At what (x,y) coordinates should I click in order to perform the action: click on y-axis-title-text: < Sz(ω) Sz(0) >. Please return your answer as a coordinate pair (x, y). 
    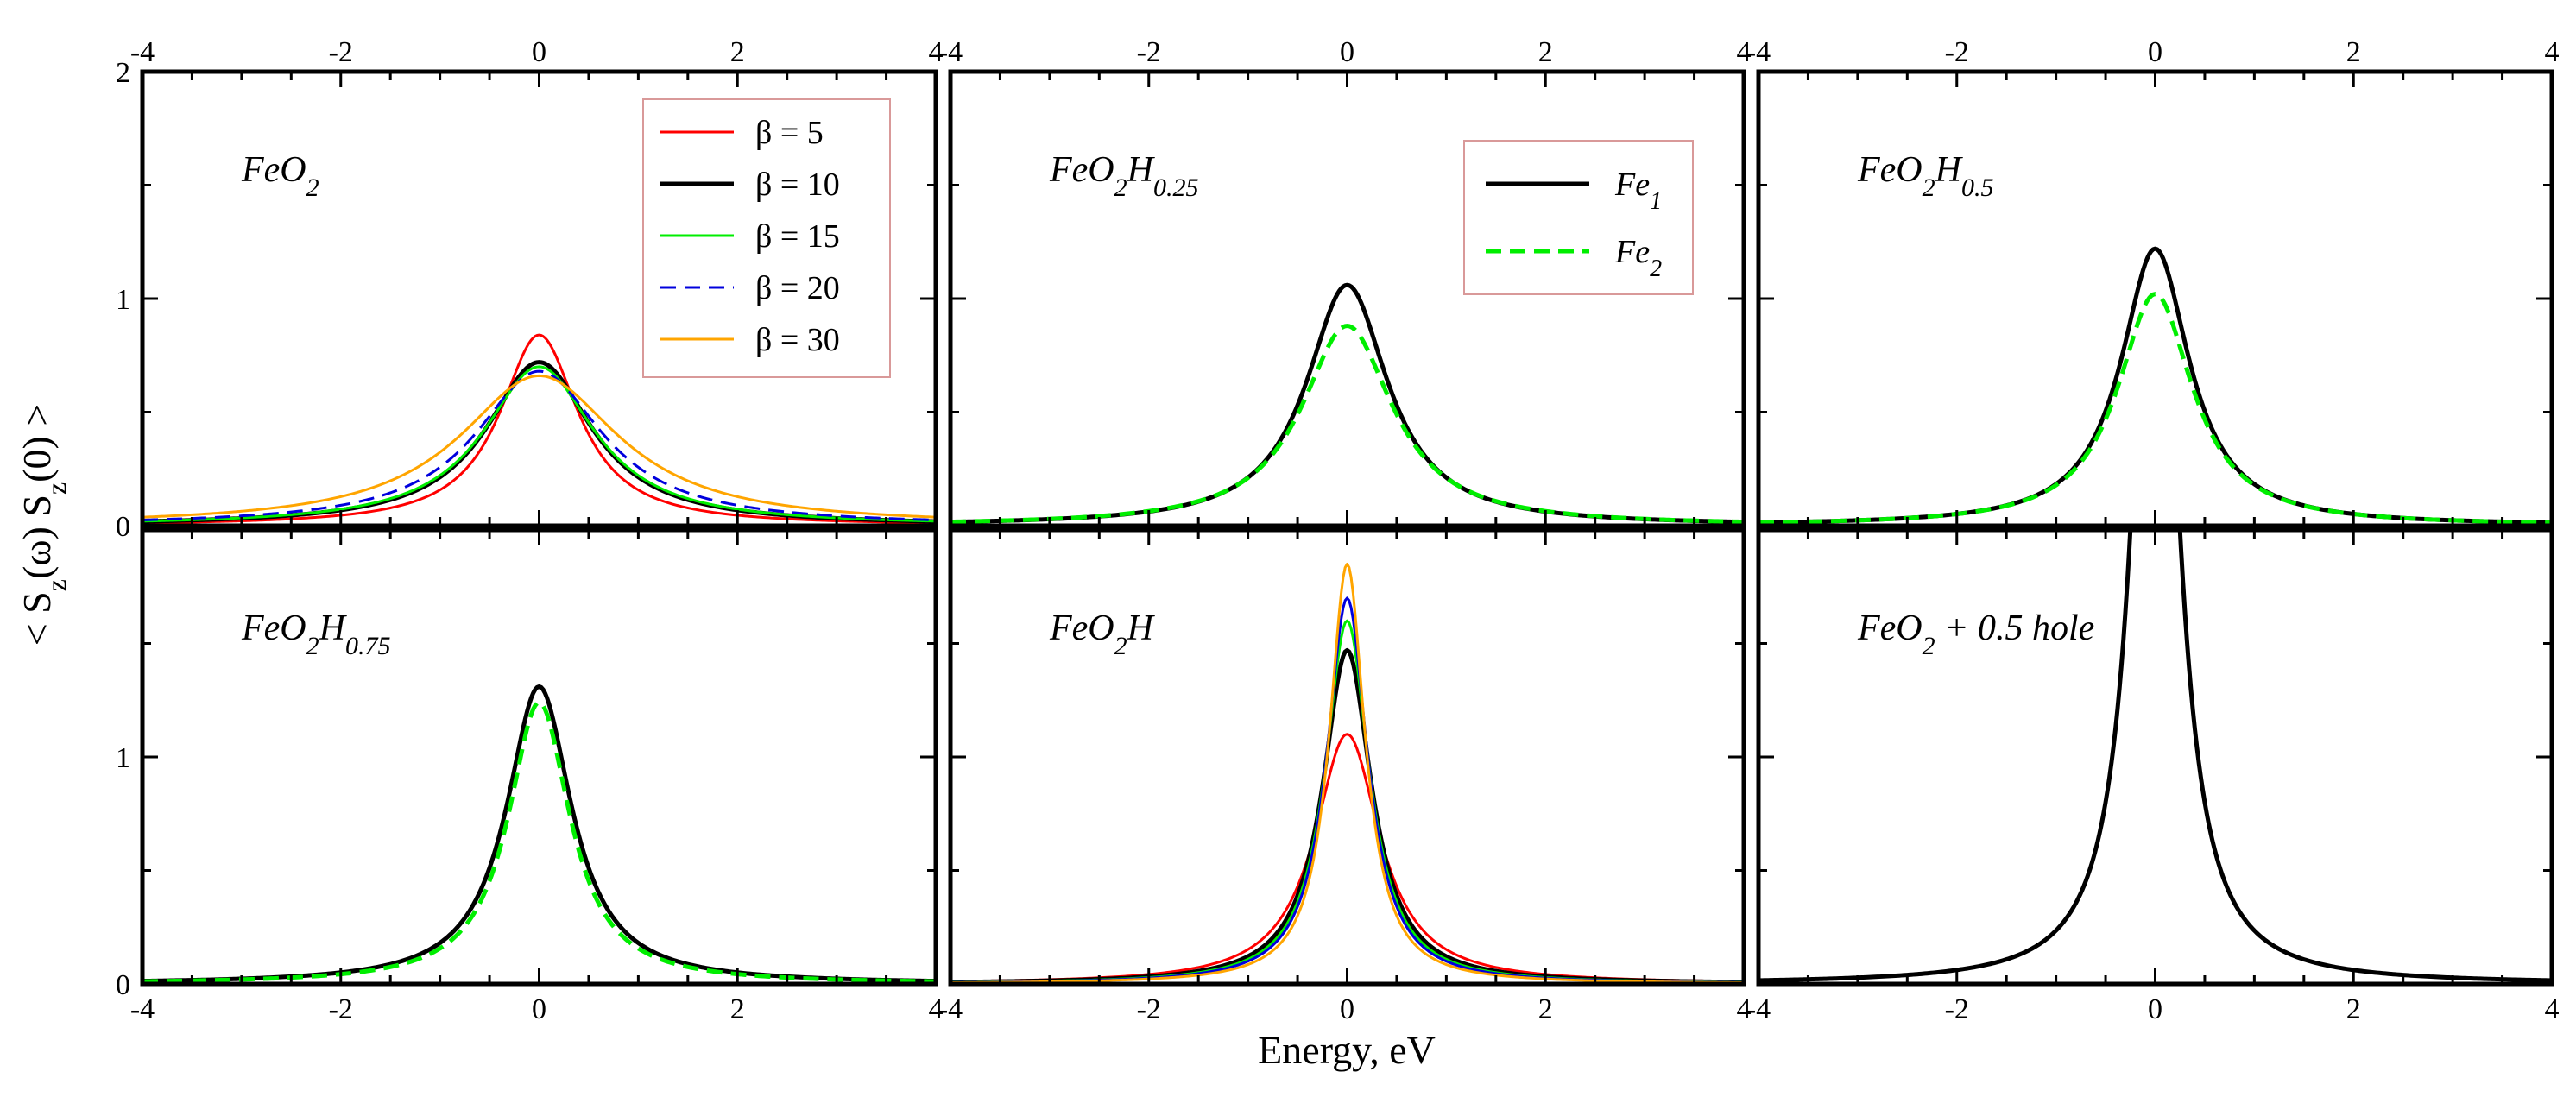
    Looking at the image, I should click on (43, 525).